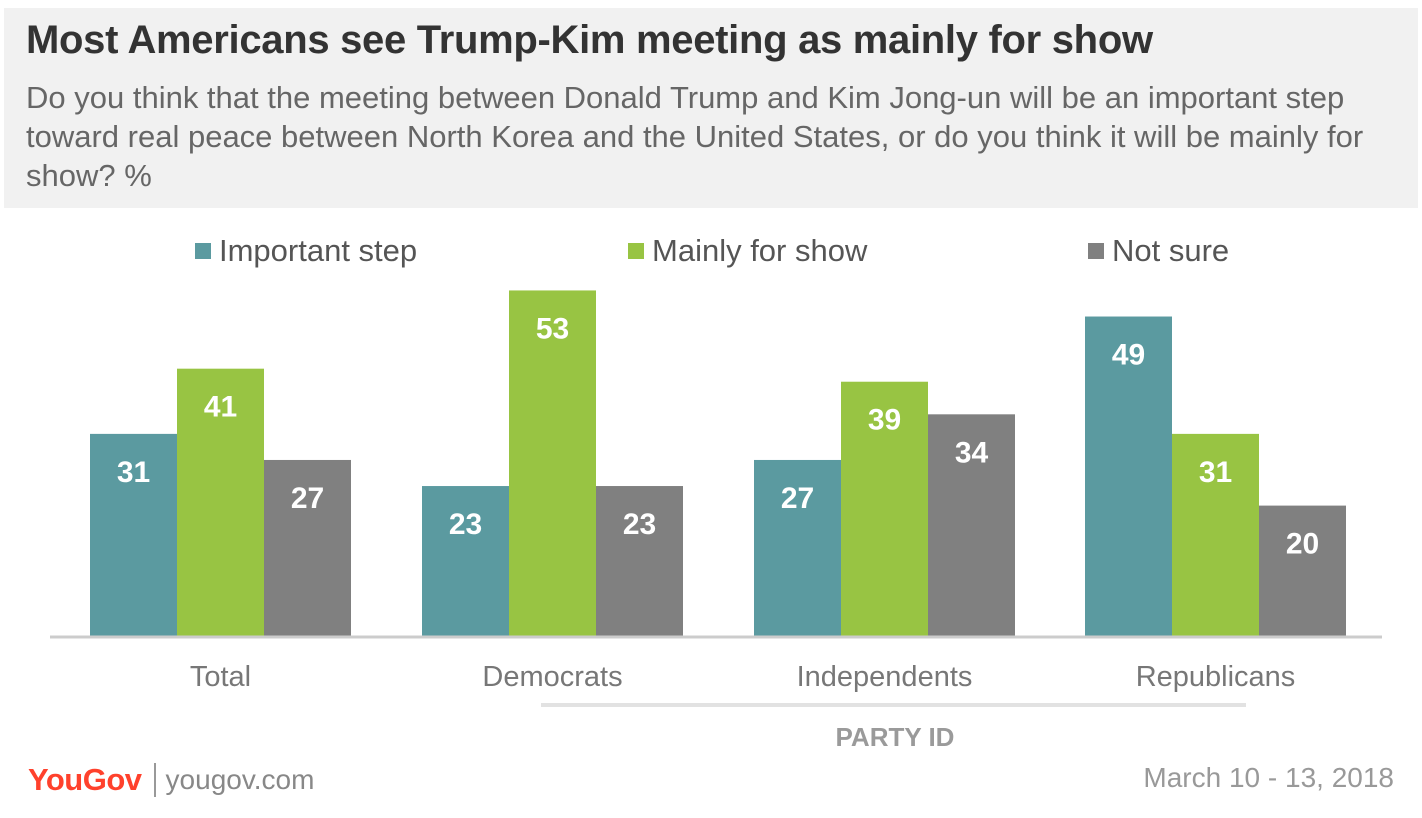 This screenshot has height=818, width=1422. Describe the element at coordinates (884, 508) in the screenshot. I see `bar-independents-mainly-for-show` at that location.